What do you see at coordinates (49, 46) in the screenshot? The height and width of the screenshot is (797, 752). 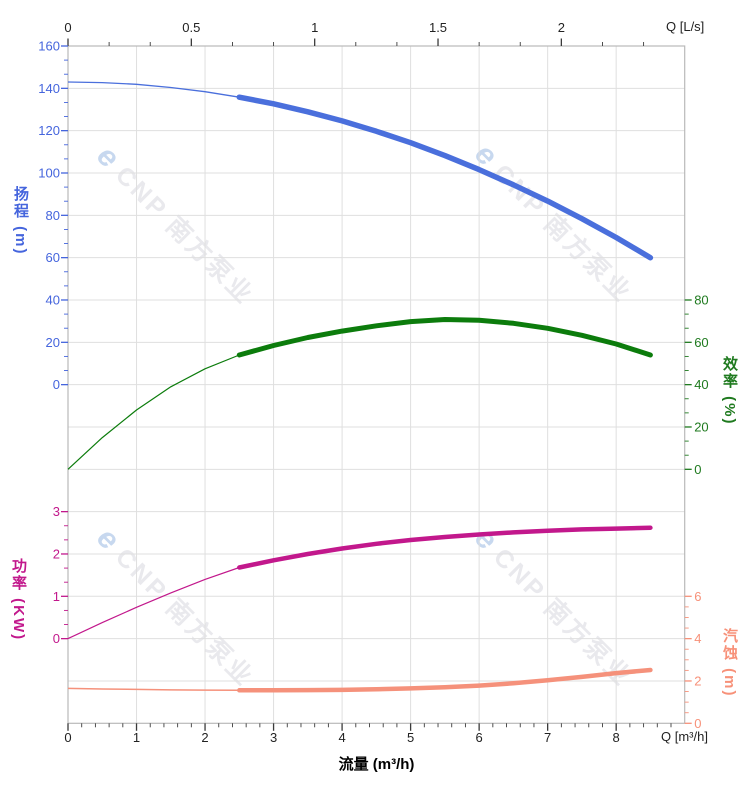 I see `head-tick-label: 160` at bounding box center [49, 46].